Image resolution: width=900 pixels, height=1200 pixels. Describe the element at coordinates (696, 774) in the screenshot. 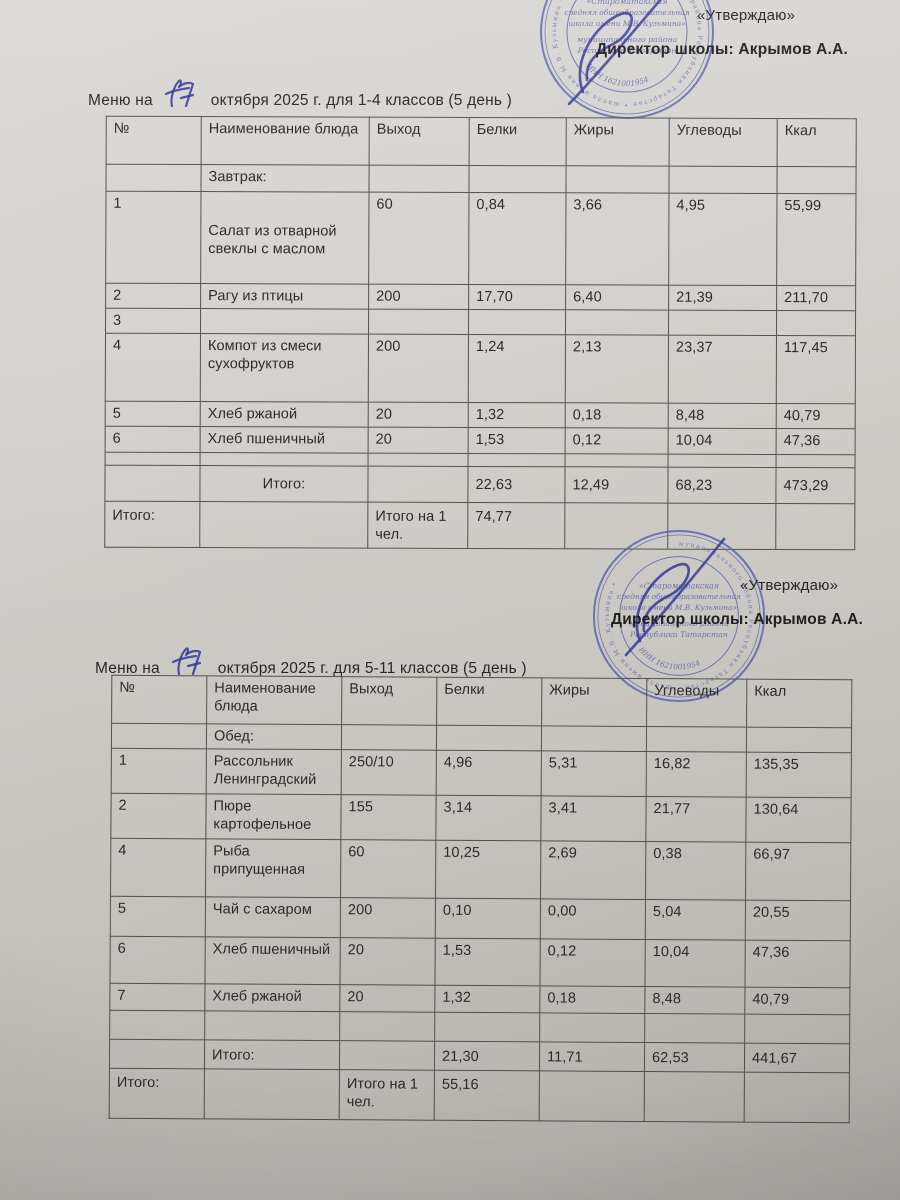

I see `table-cell: 16,82` at that location.